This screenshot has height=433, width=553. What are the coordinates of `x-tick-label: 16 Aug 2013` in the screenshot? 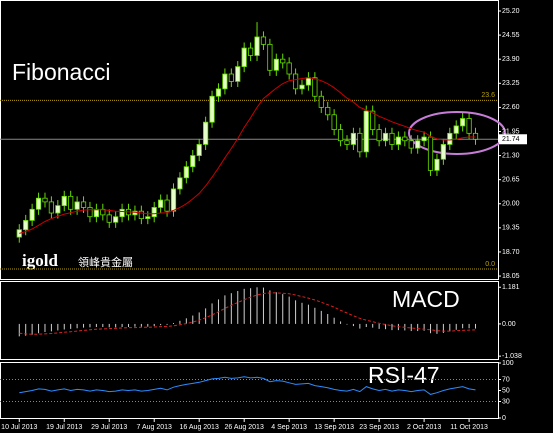 It's located at (199, 427).